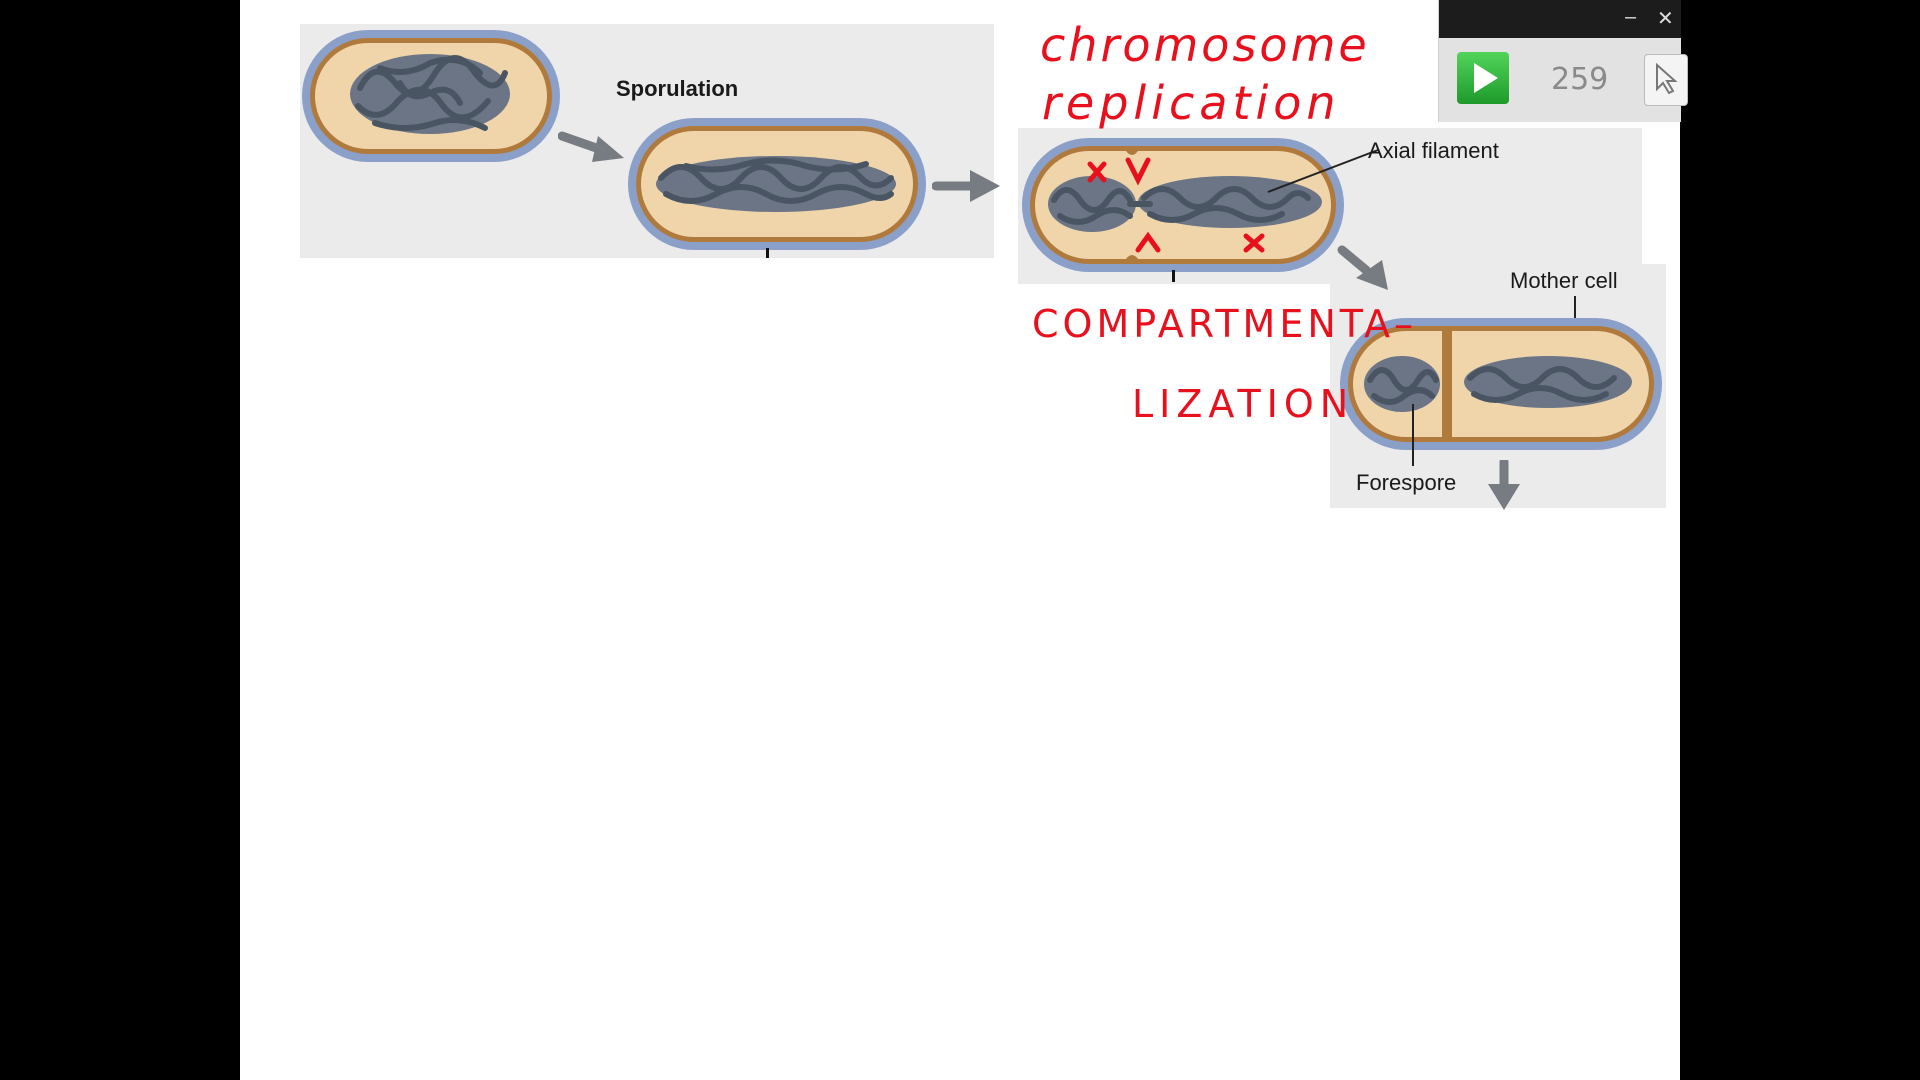  What do you see at coordinates (1205, 45) in the screenshot?
I see `annotation-chromosome: chromosome` at bounding box center [1205, 45].